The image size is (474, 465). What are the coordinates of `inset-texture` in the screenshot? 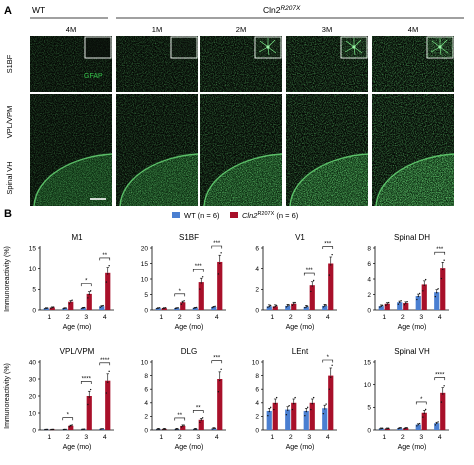 It's located at (184, 47).